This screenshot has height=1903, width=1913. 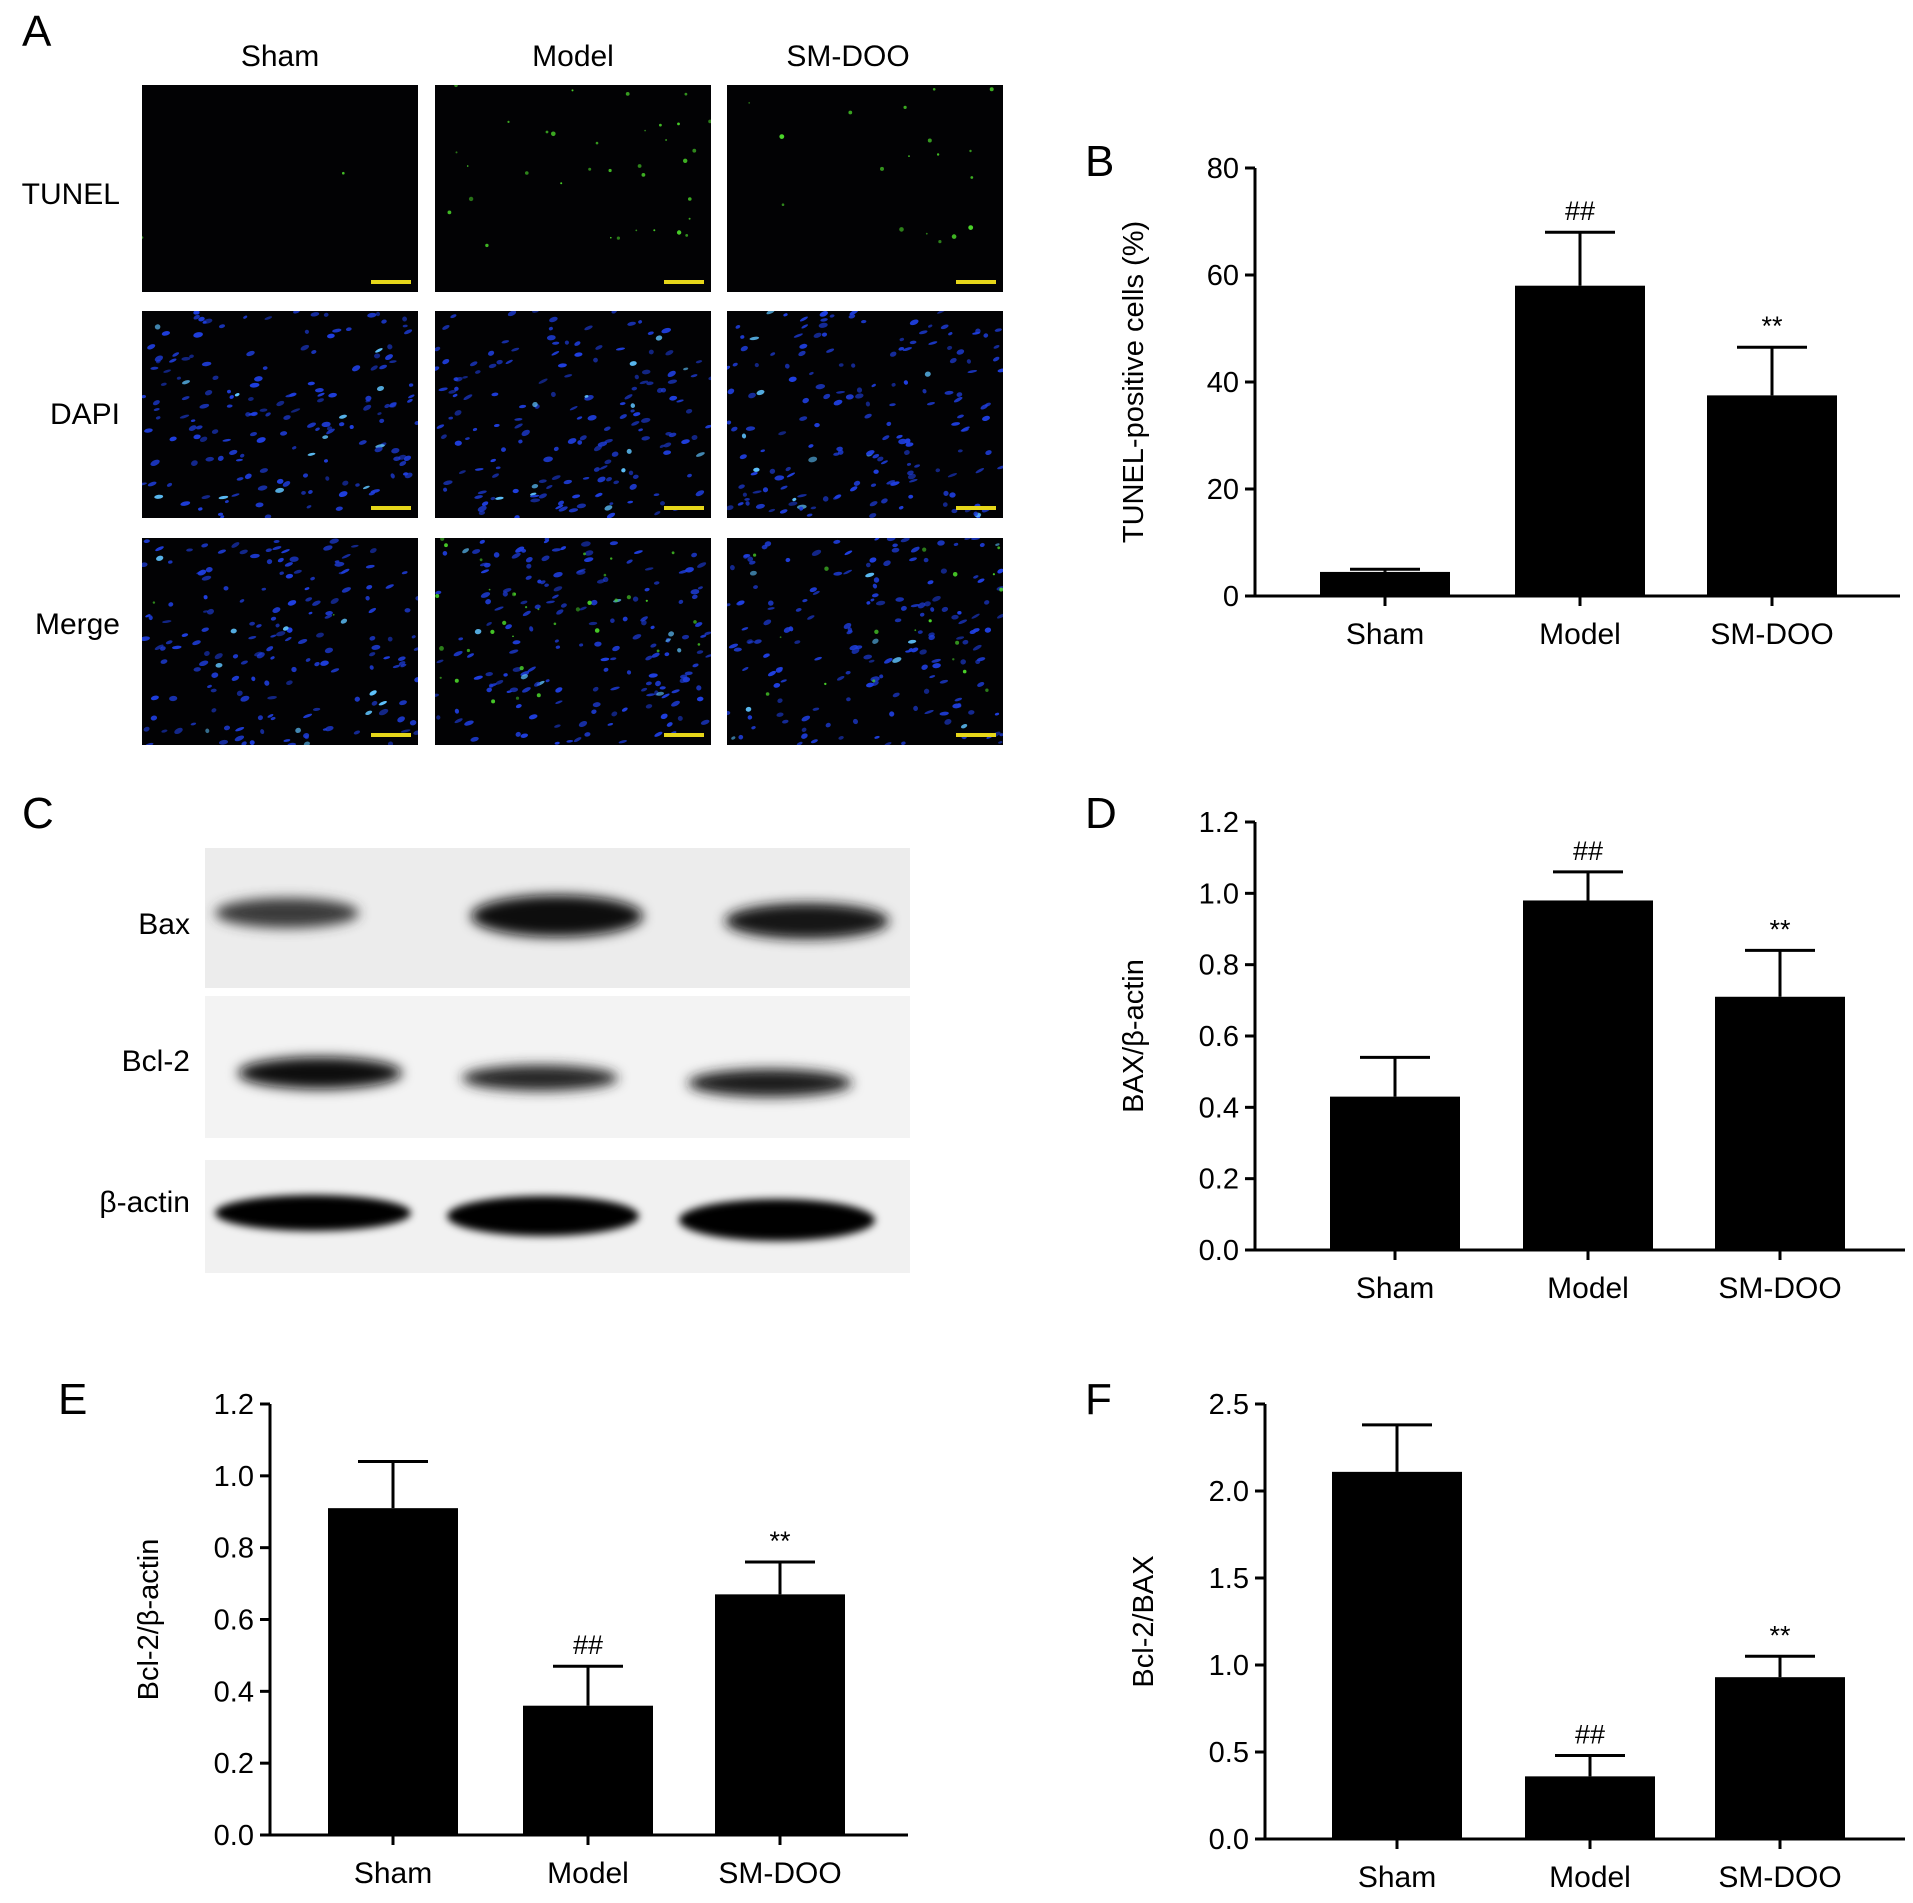 I want to click on panel-label-b: B, so click(x=1100, y=161).